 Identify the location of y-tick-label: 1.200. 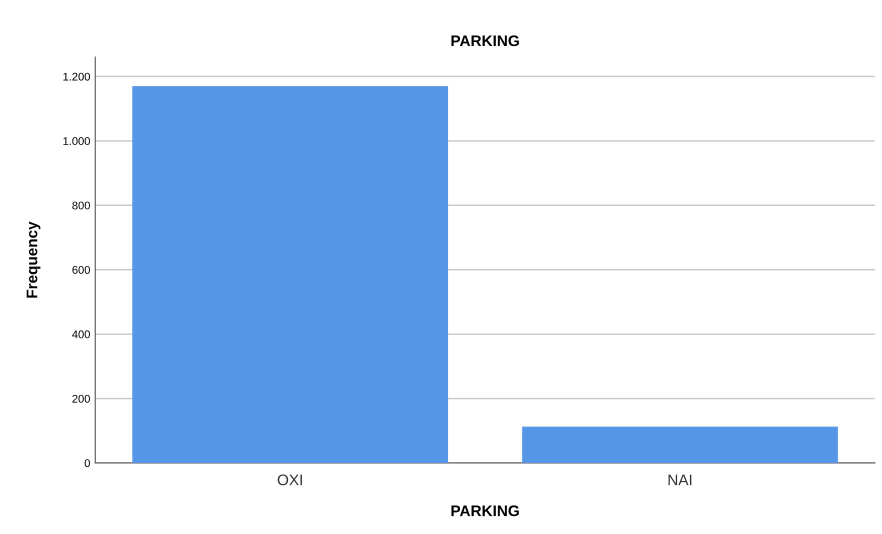
(76, 76).